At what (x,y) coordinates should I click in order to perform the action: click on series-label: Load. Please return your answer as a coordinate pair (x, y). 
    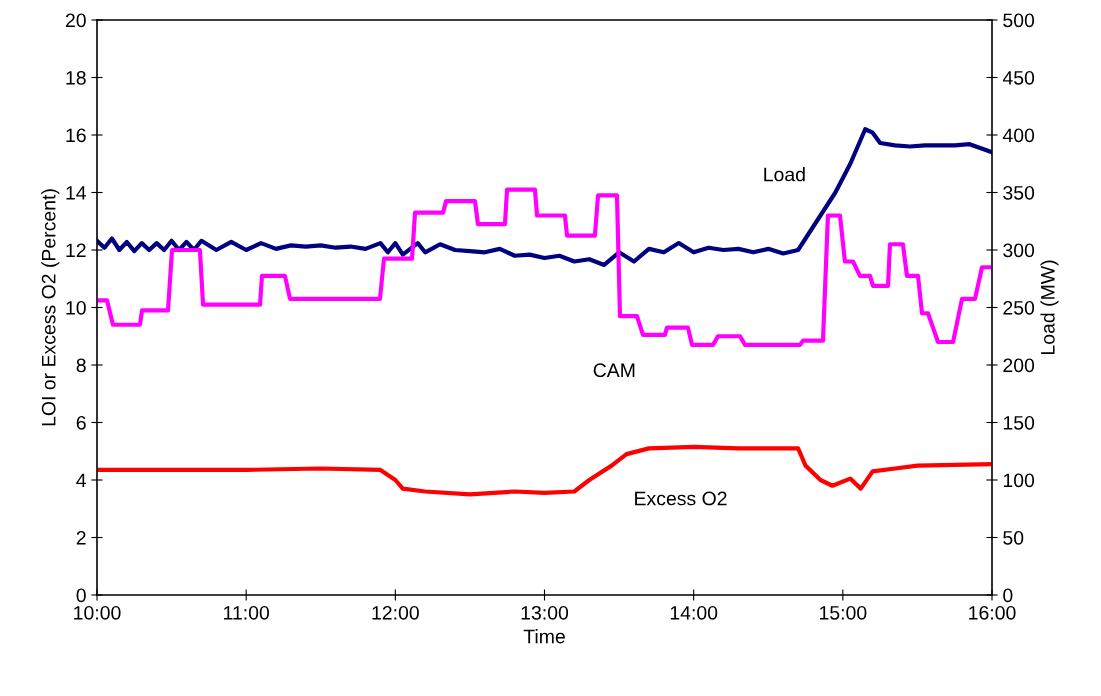
    Looking at the image, I should click on (784, 174).